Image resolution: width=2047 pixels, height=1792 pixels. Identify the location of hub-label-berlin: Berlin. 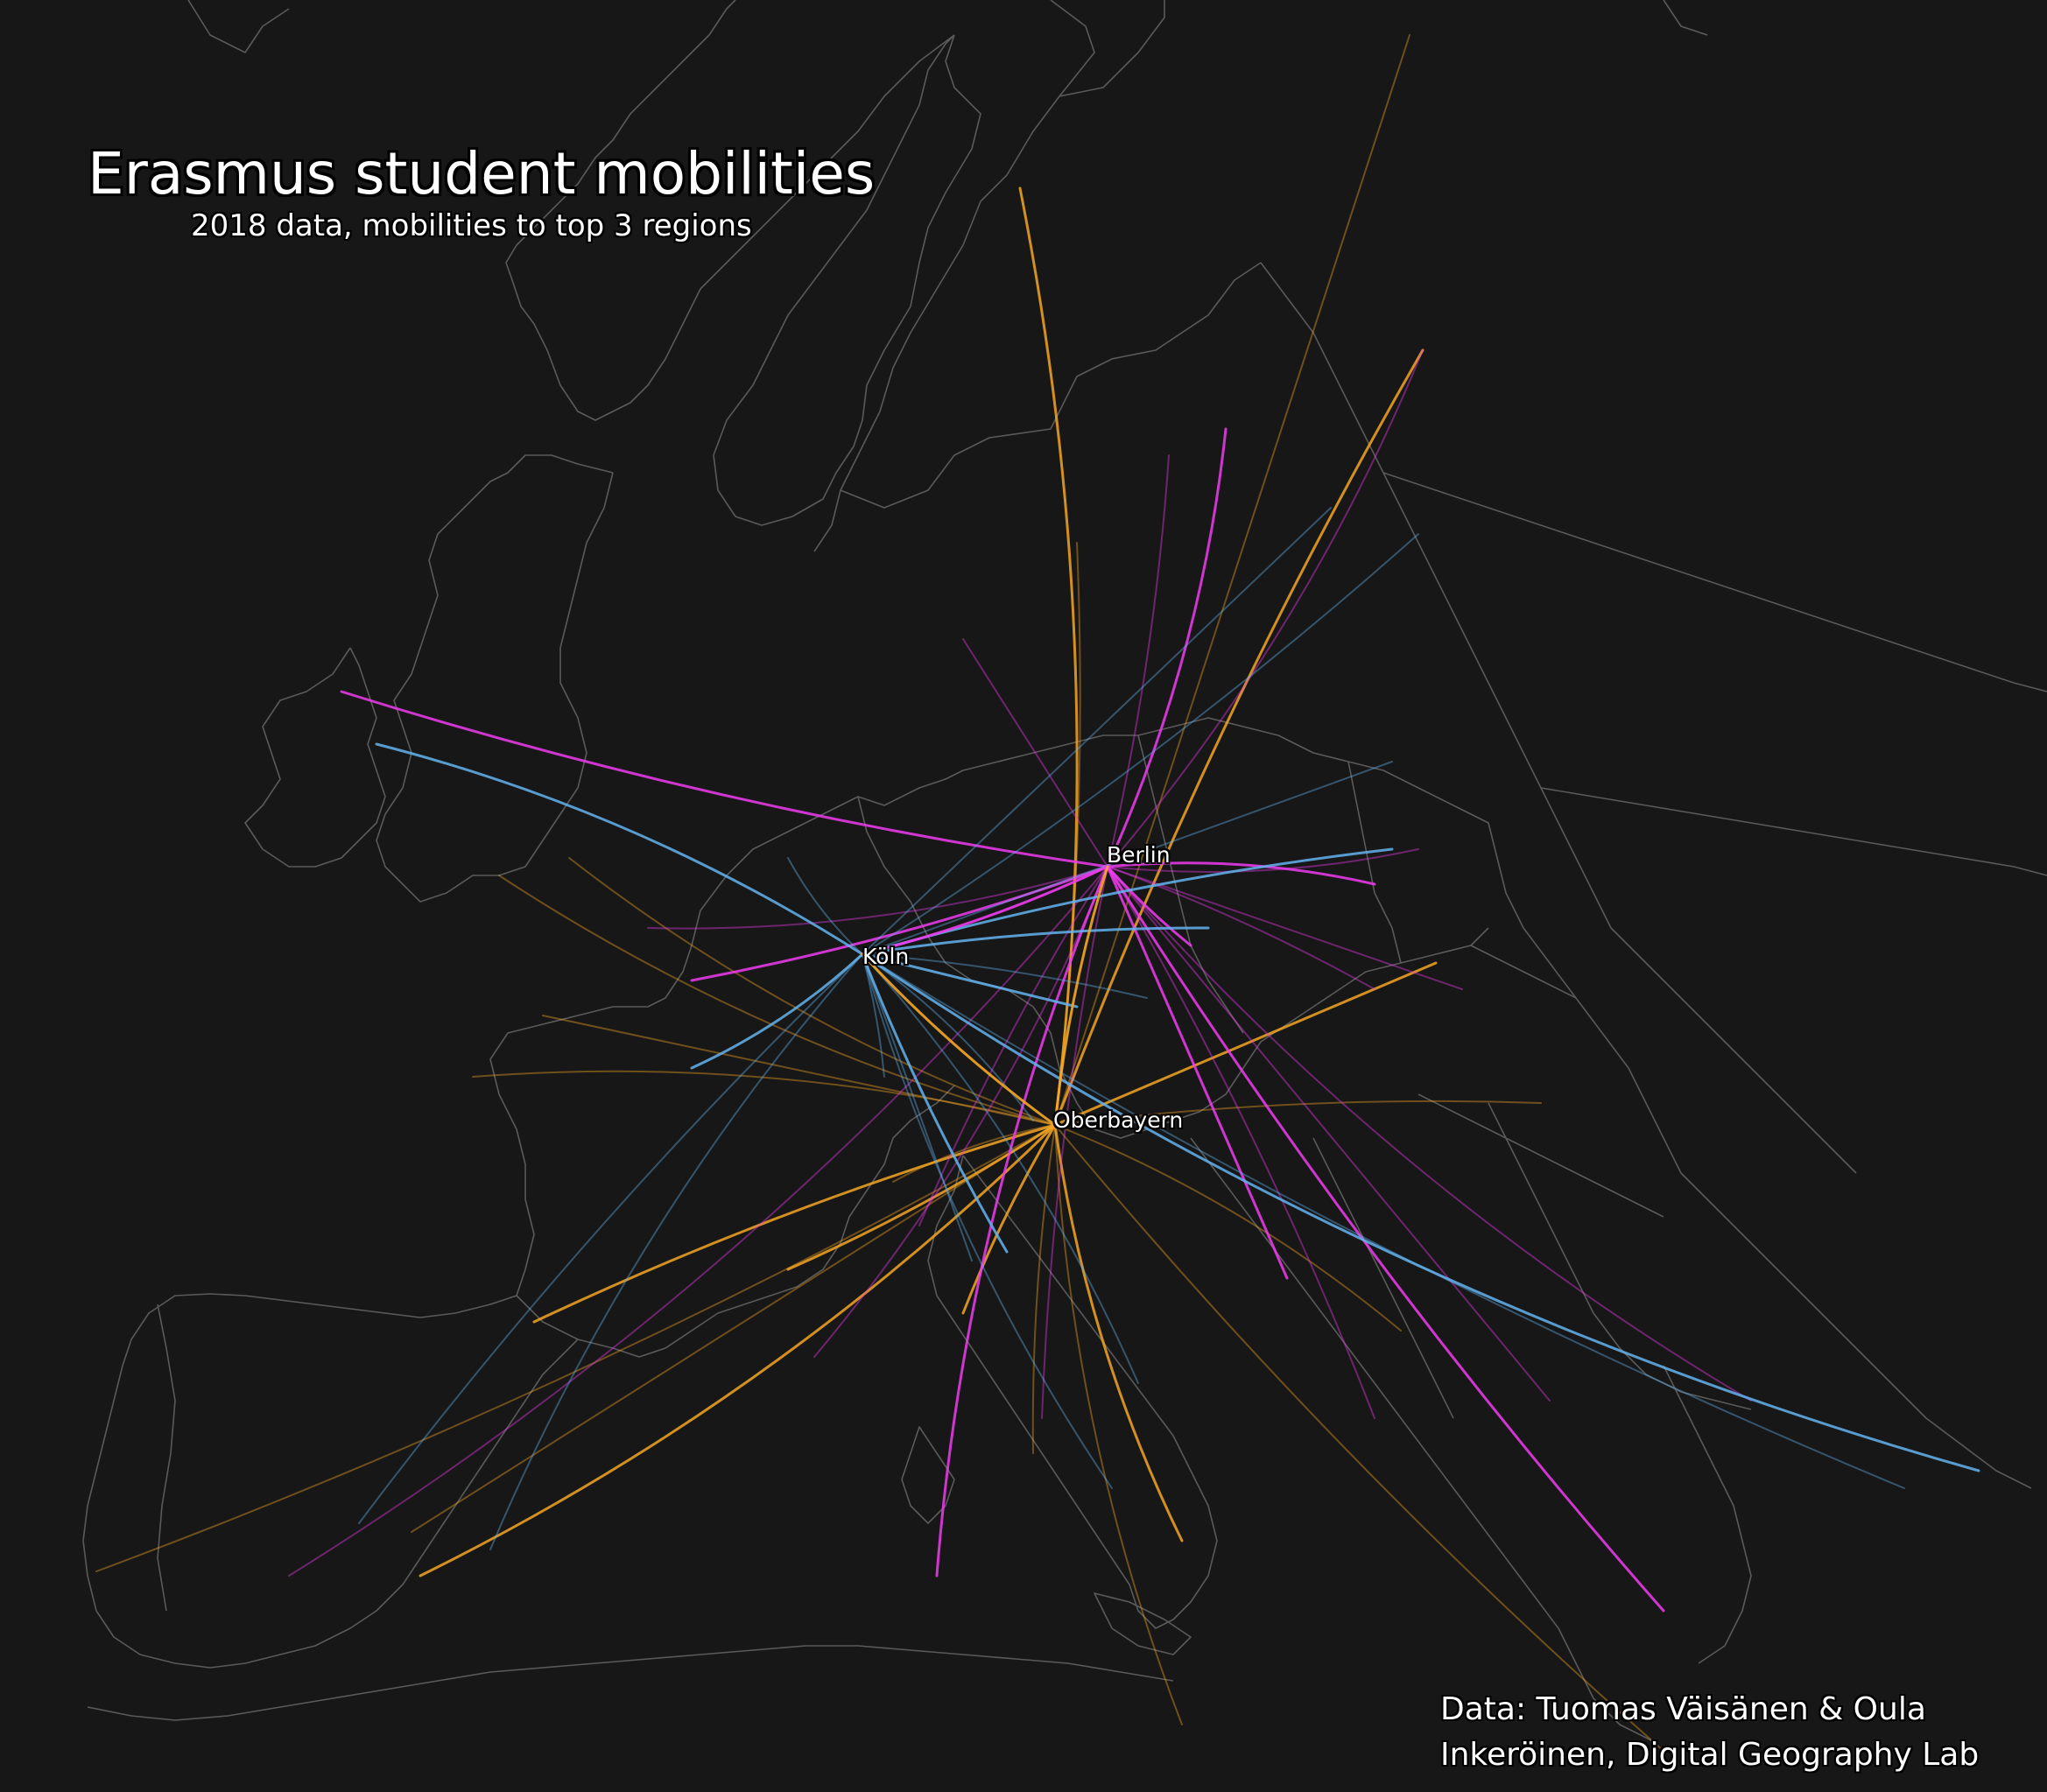
(1139, 855).